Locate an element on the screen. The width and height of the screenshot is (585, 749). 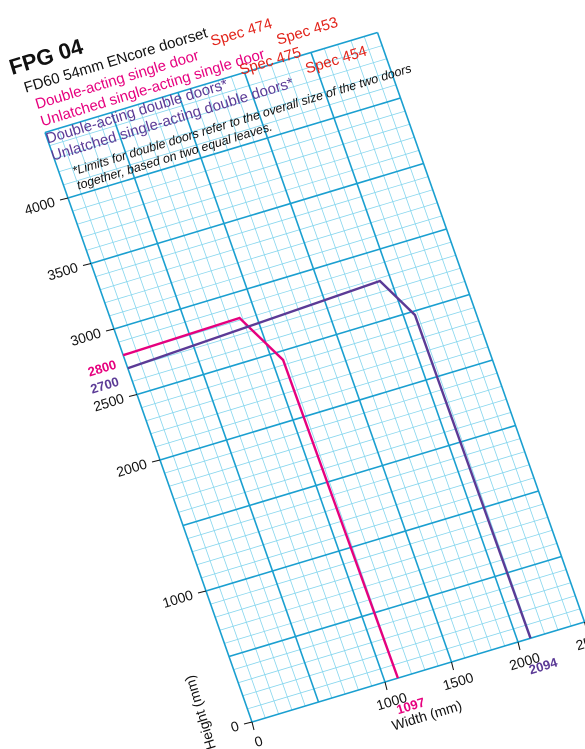
y-tick-label-group: 2000 is located at coordinates (131, 468).